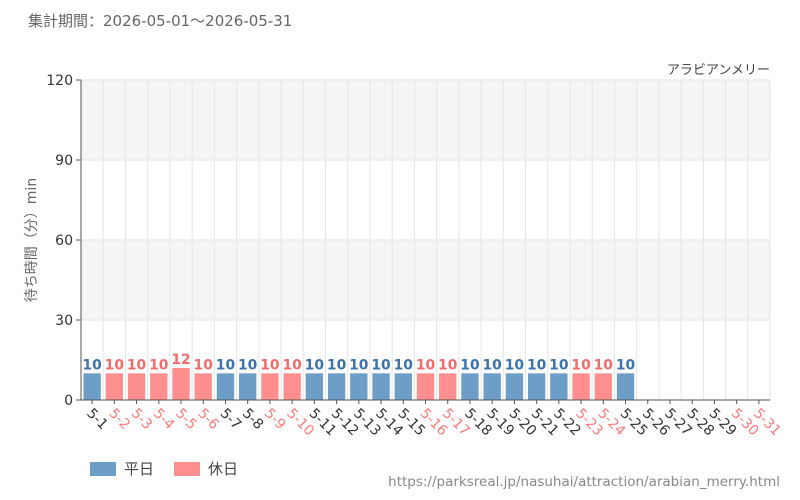  Describe the element at coordinates (718, 70) in the screenshot. I see `chart-title: アラビアンメリー` at that location.